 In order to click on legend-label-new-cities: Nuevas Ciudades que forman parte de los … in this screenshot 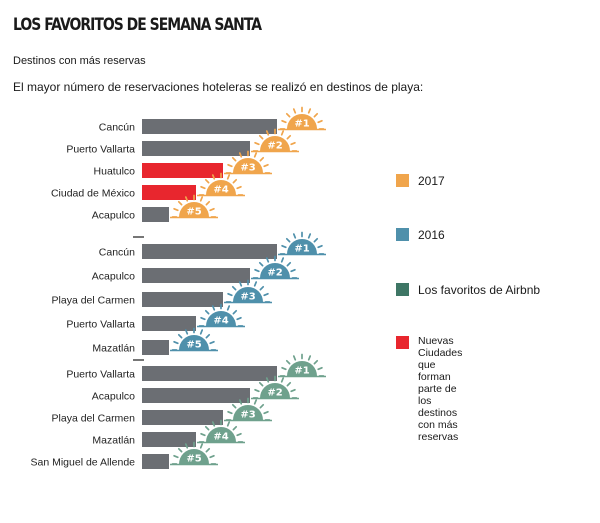, I will do `click(440, 389)`.